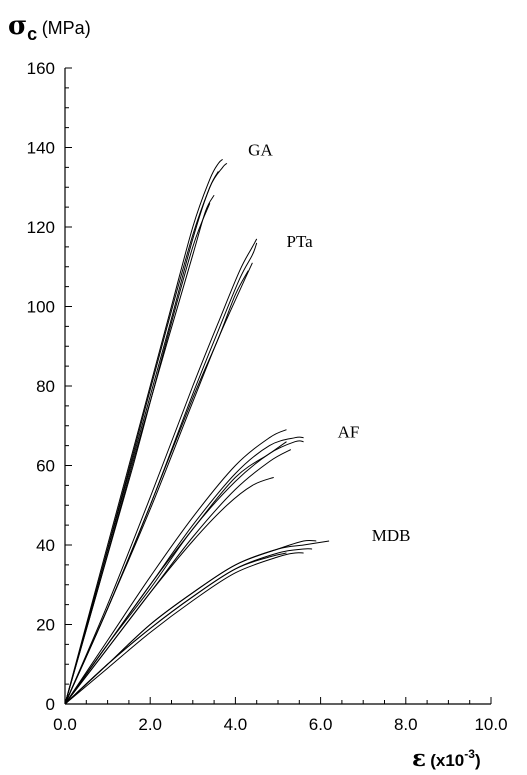 The height and width of the screenshot is (775, 527). I want to click on x-axis-unit-suffix: ), so click(478, 760).